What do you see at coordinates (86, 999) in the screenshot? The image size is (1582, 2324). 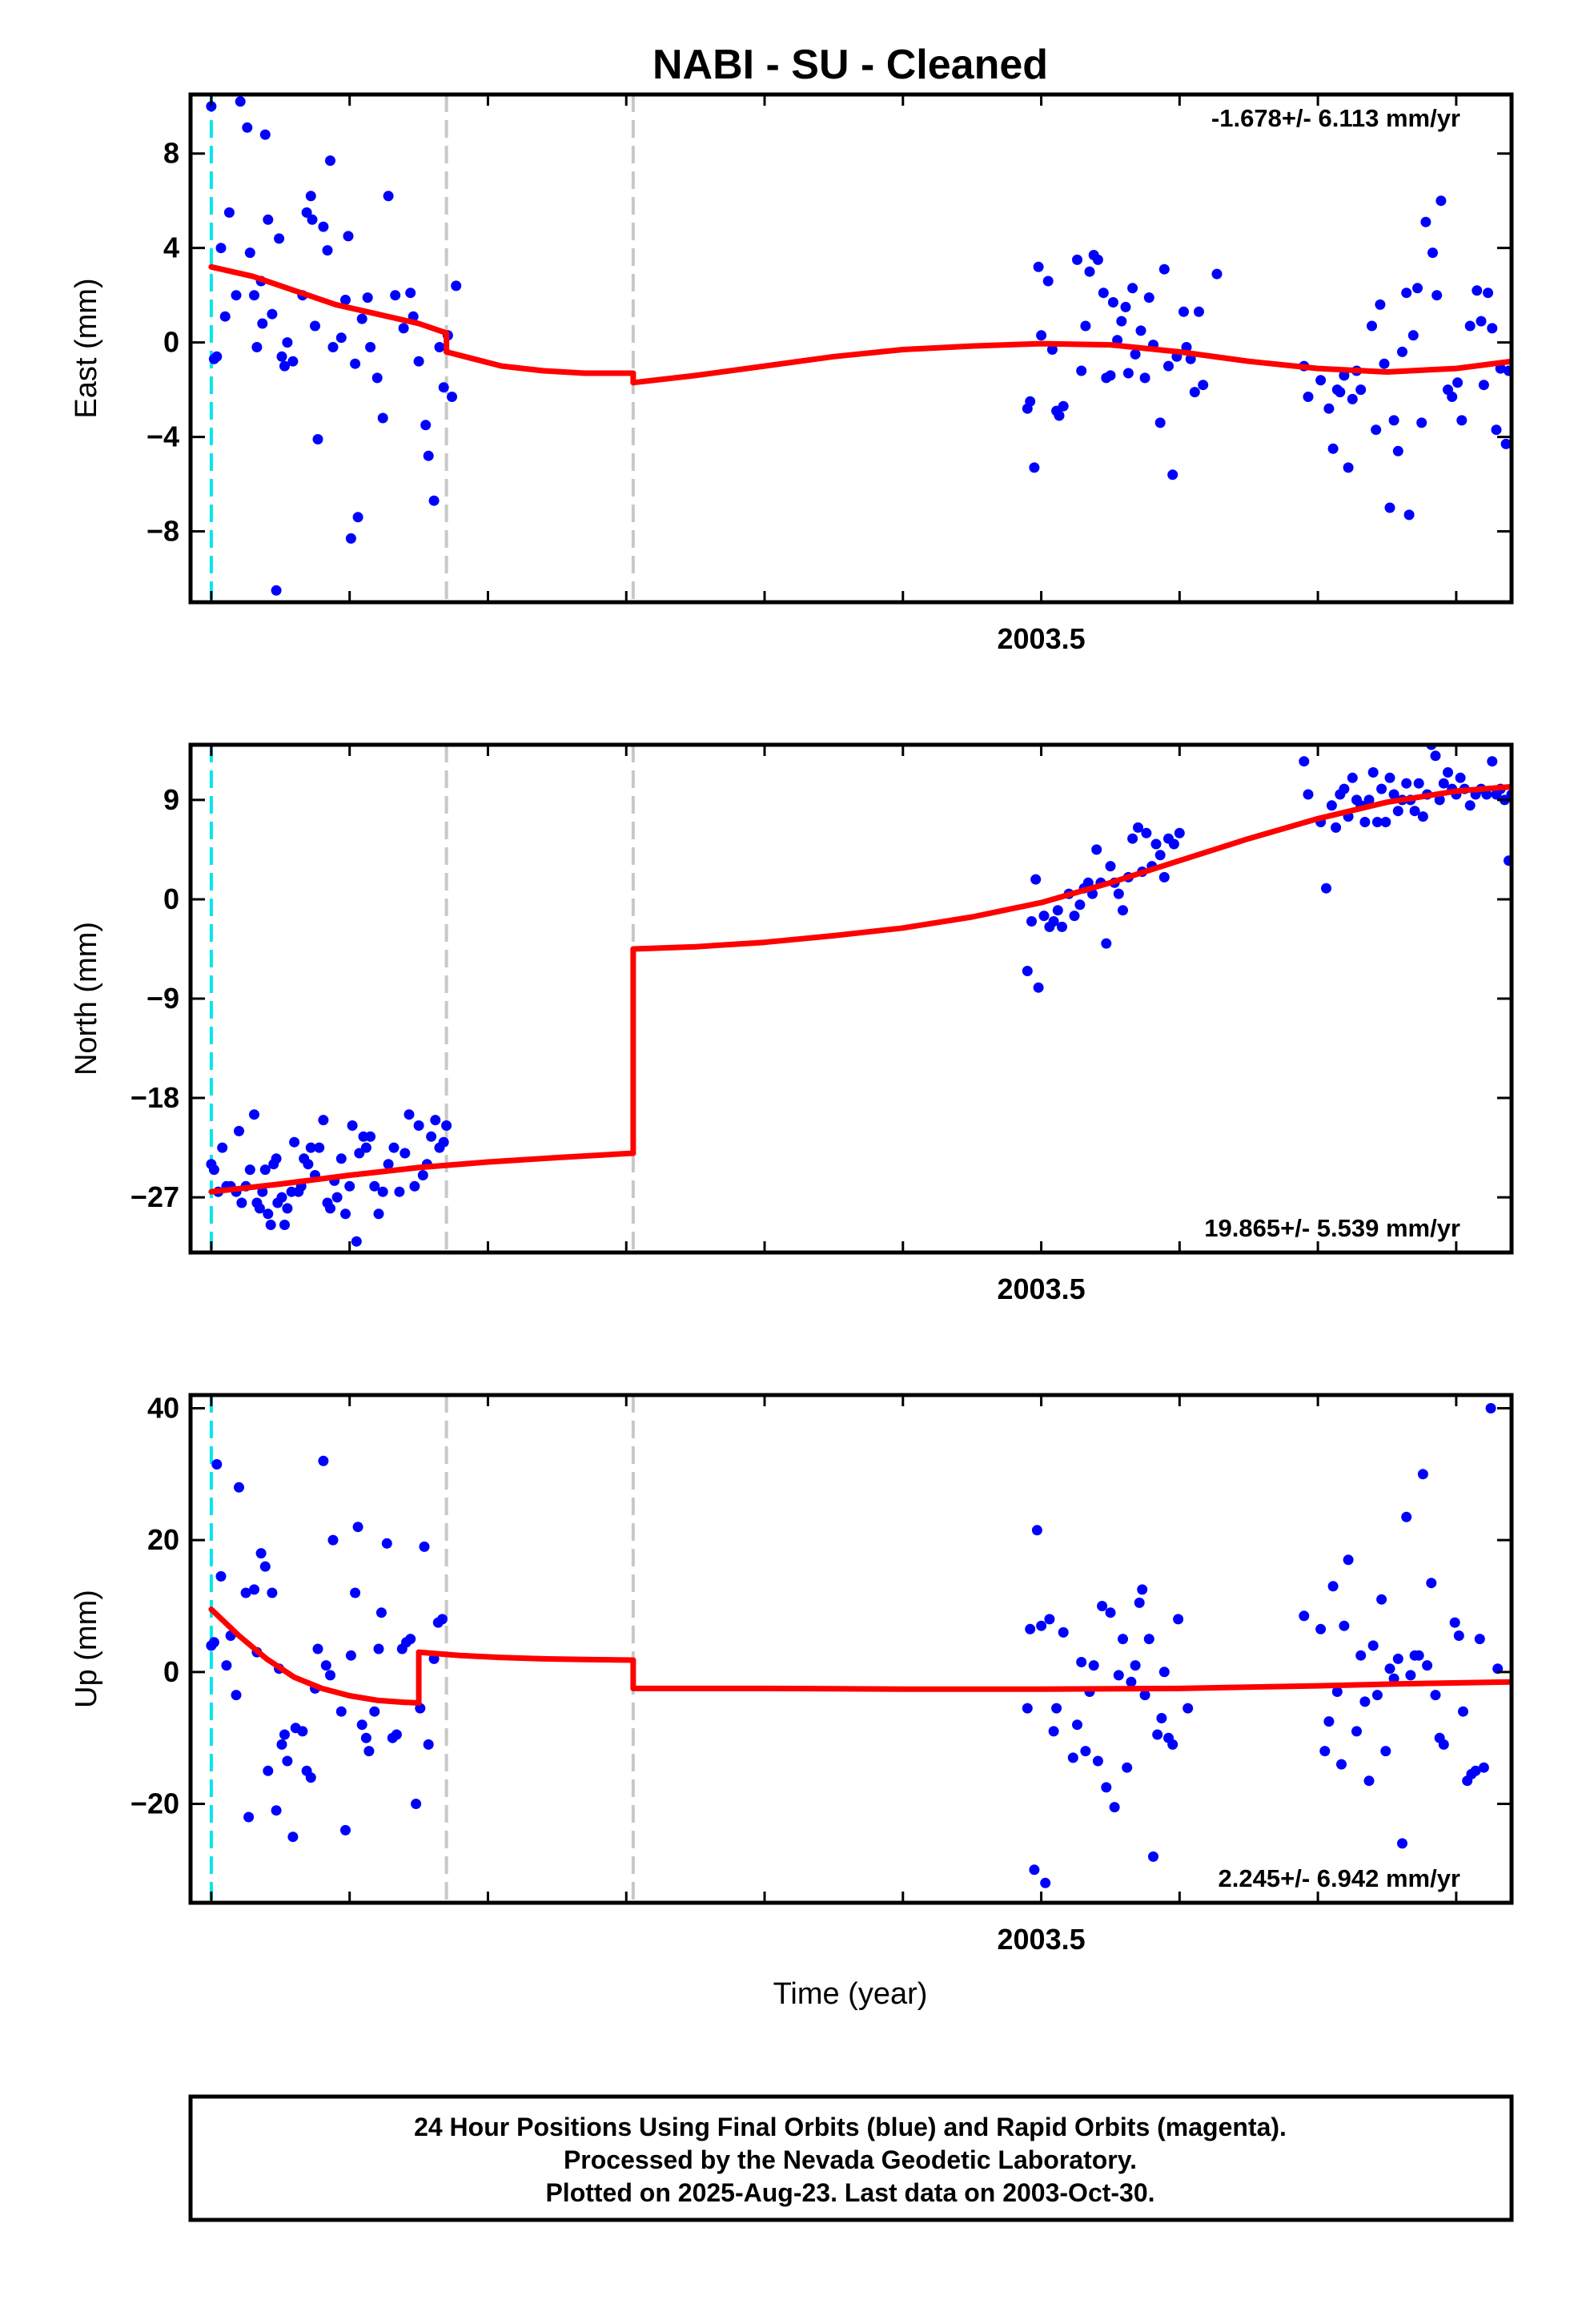 I see `north-y-axis-title: North (mm)` at bounding box center [86, 999].